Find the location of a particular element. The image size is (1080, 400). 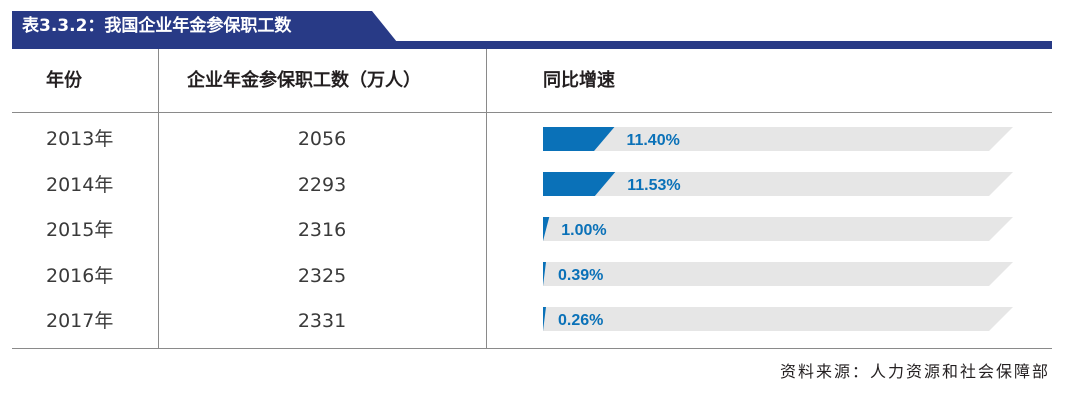

cell-year: 2013年 is located at coordinates (80, 139).